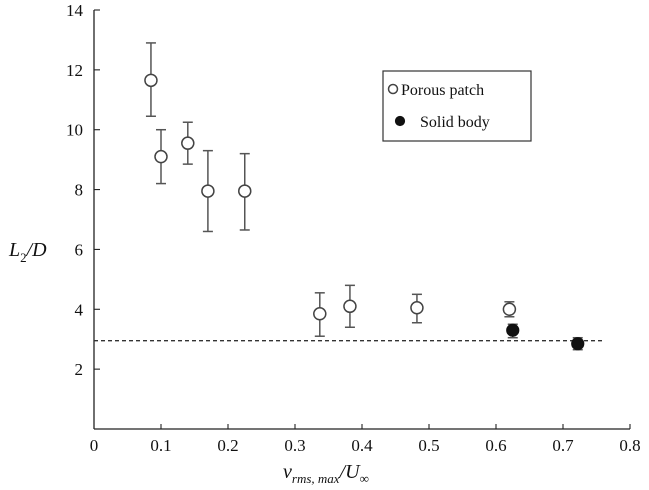  Describe the element at coordinates (400, 121) in the screenshot. I see `legend-marker-solid-body` at that location.